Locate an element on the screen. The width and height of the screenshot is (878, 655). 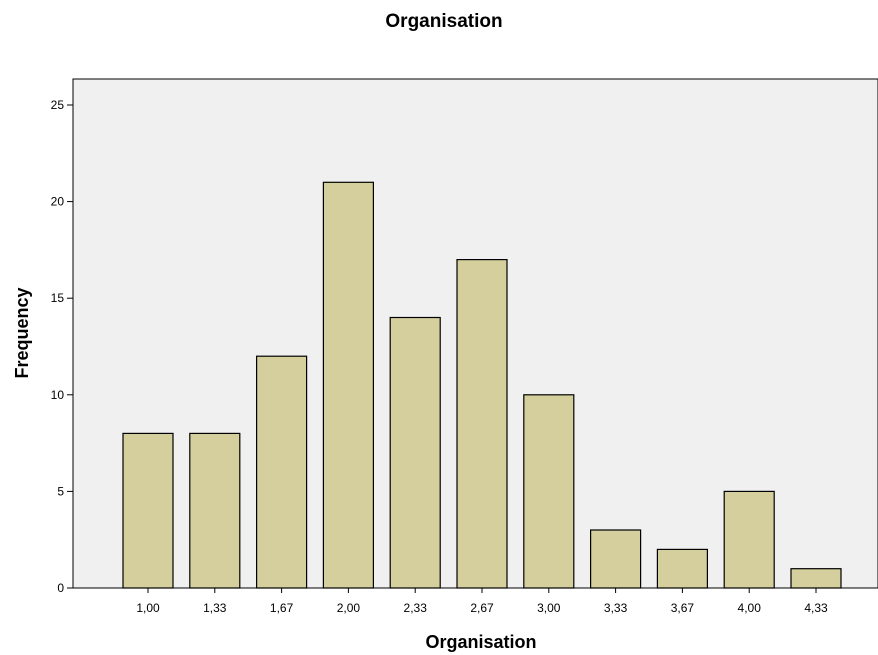
x-tick-label: 2,33 is located at coordinates (416, 608).